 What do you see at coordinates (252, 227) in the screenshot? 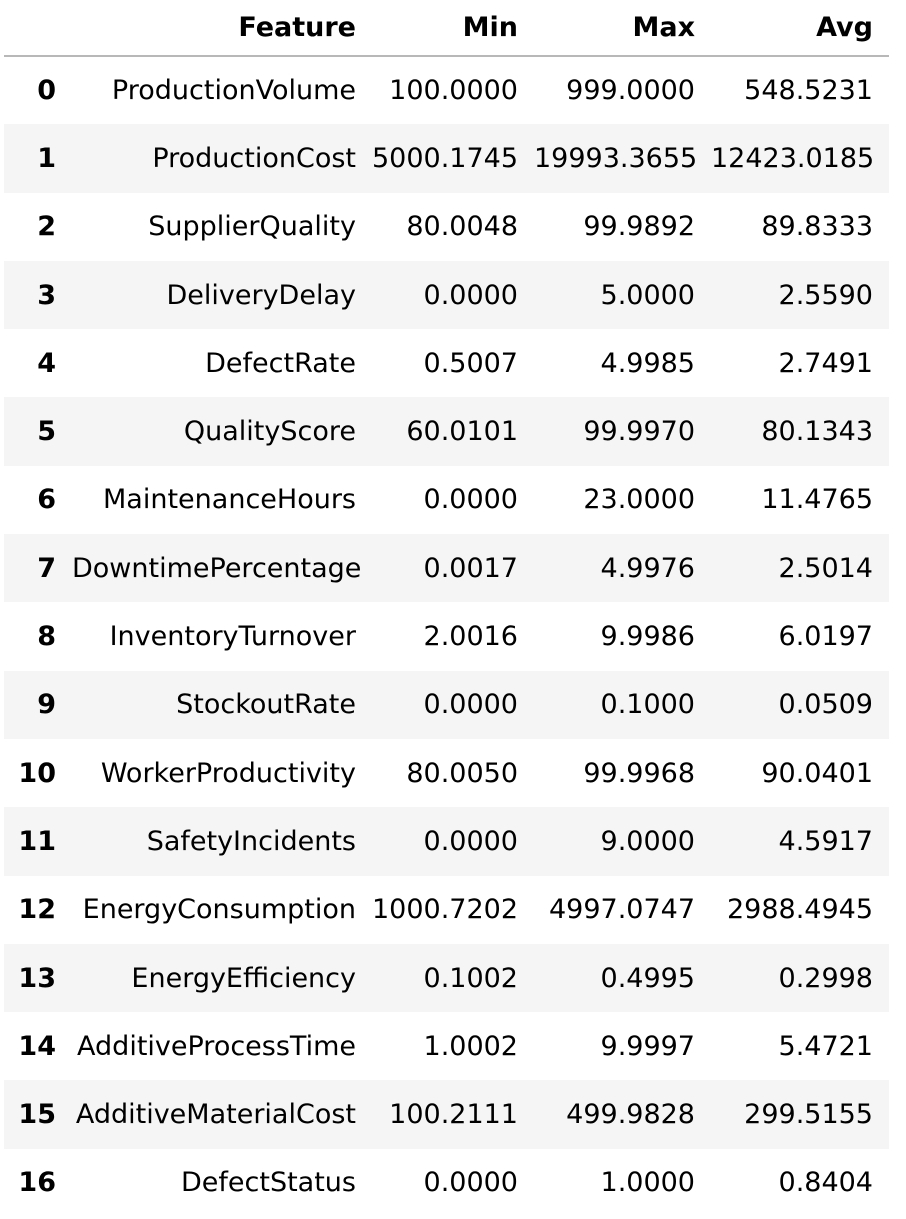
I see `cell-feature: SupplierQuality` at bounding box center [252, 227].